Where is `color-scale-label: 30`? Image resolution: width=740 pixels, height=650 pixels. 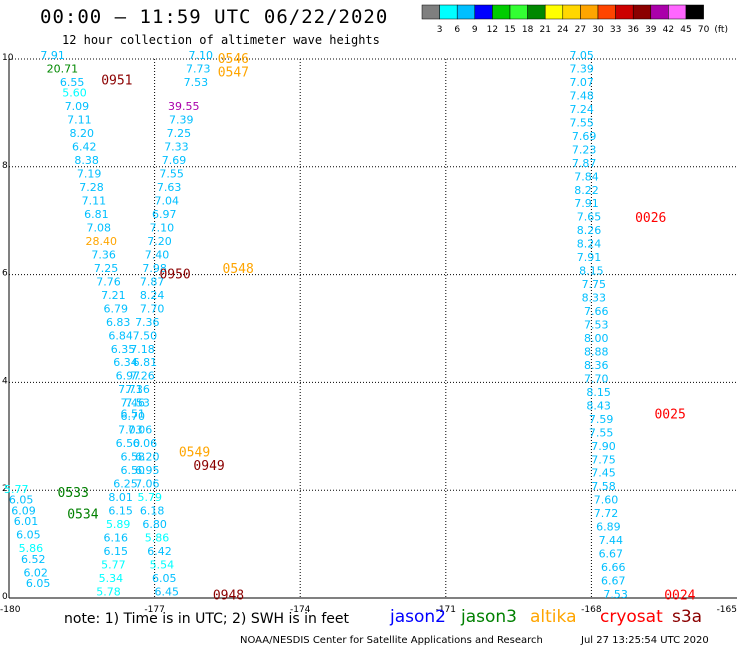 color-scale-label: 30 is located at coordinates (598, 30).